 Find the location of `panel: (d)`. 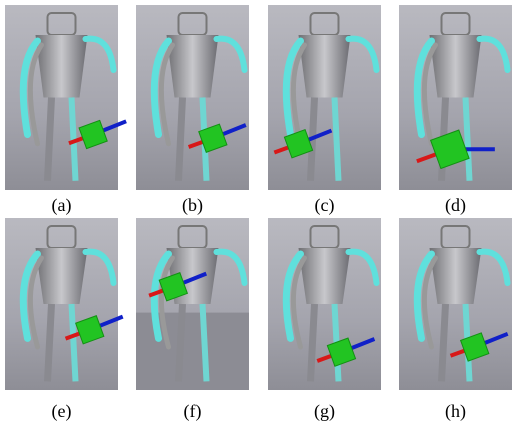

panel: (d) is located at coordinates (455, 110).